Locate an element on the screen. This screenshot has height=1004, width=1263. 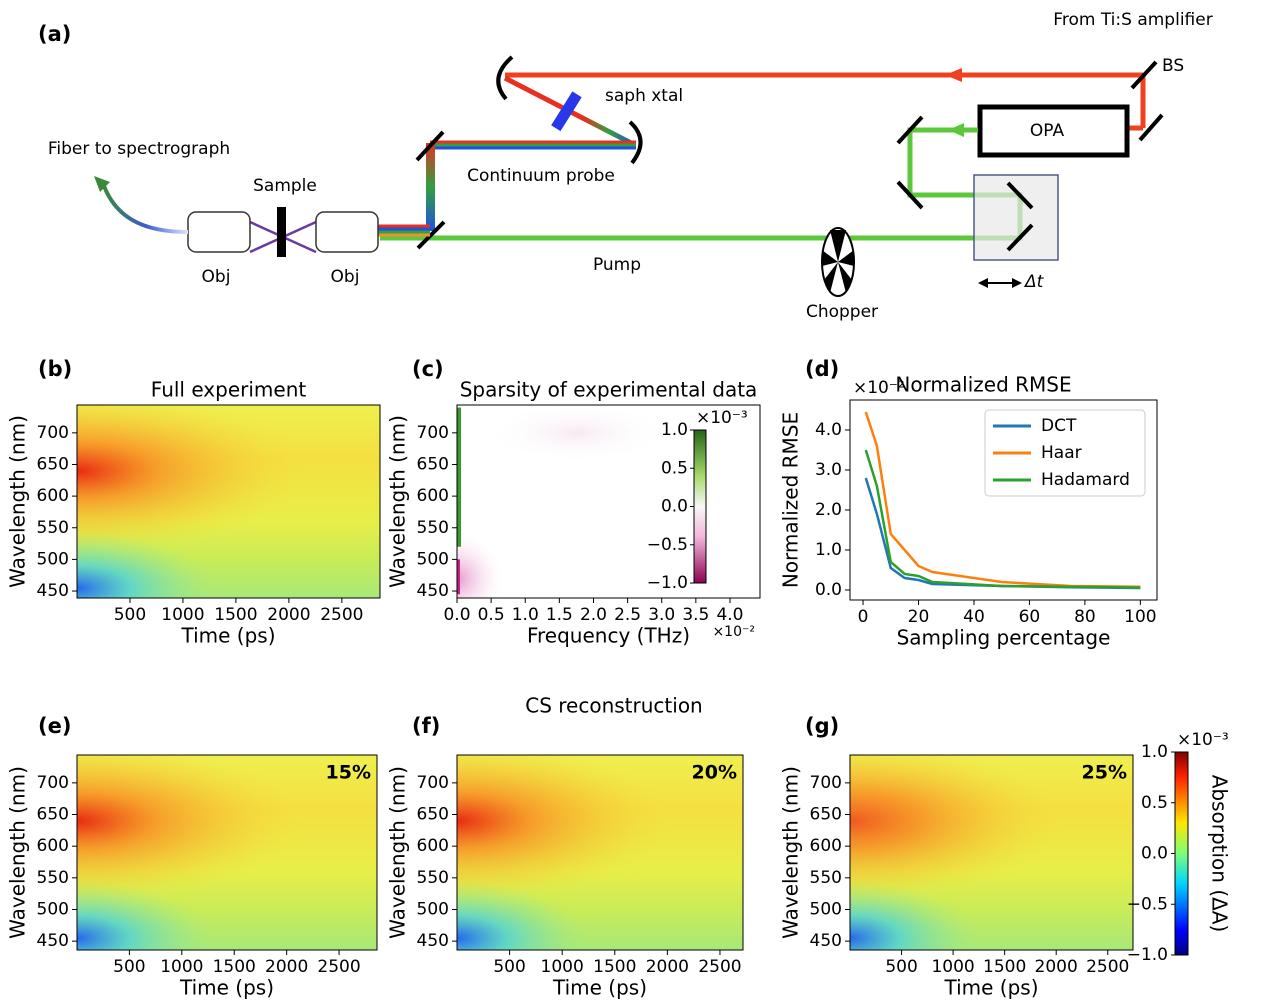
annotation: 25% is located at coordinates (1104, 773).